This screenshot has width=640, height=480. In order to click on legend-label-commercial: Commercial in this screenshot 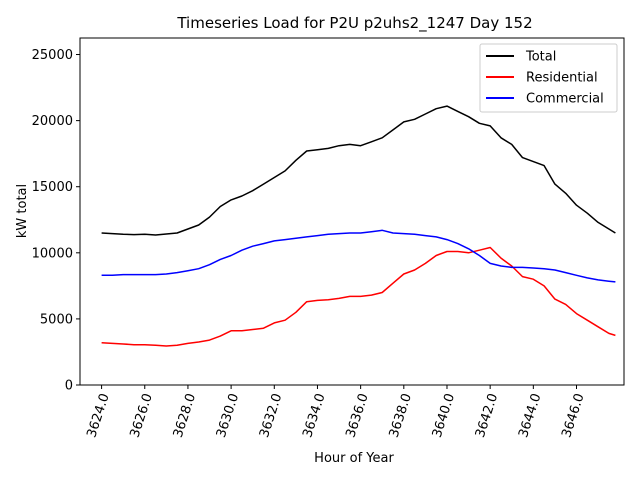, I will do `click(565, 99)`.